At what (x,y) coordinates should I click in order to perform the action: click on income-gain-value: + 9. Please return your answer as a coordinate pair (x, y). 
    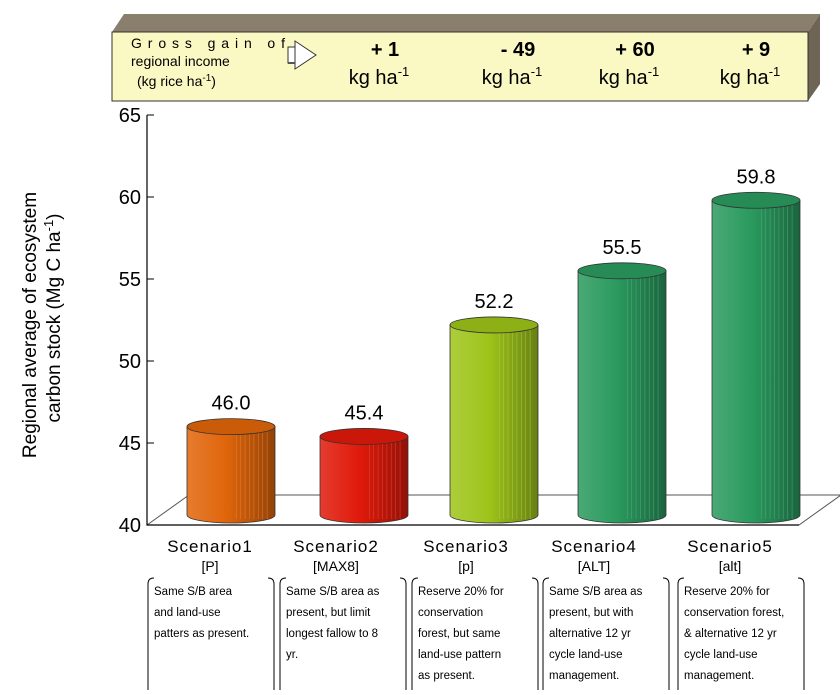
    Looking at the image, I should click on (756, 50).